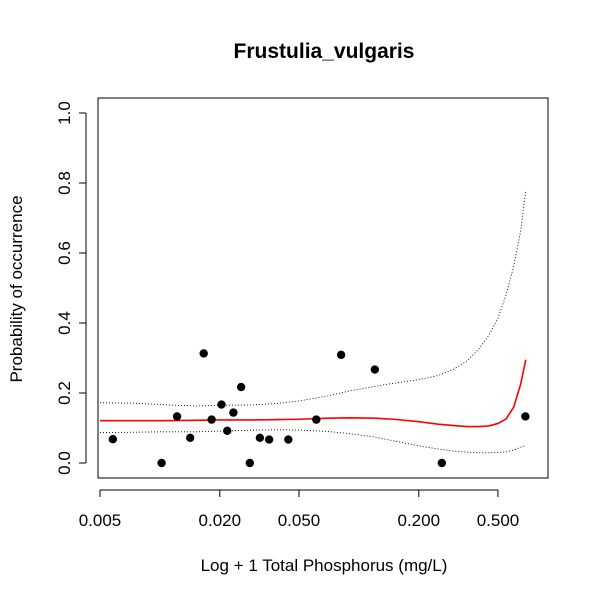  Describe the element at coordinates (64, 393) in the screenshot. I see `y-tick-label: 0.2` at that location.